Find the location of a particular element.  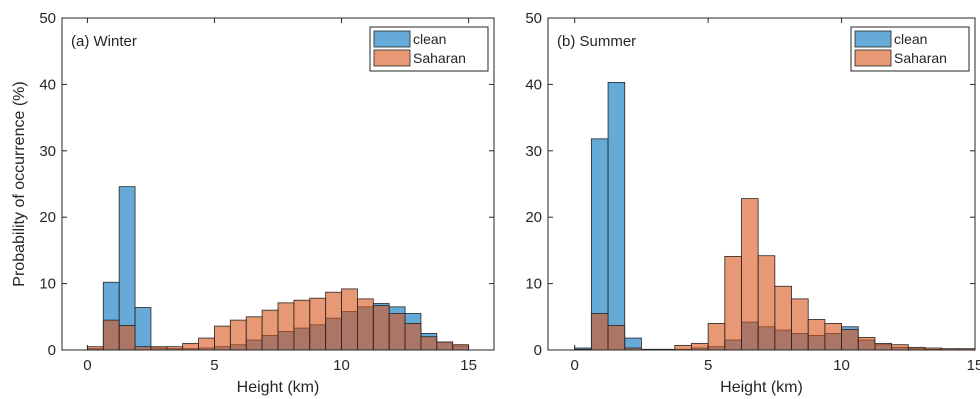

panel-title: (a) Winter is located at coordinates (104, 41).